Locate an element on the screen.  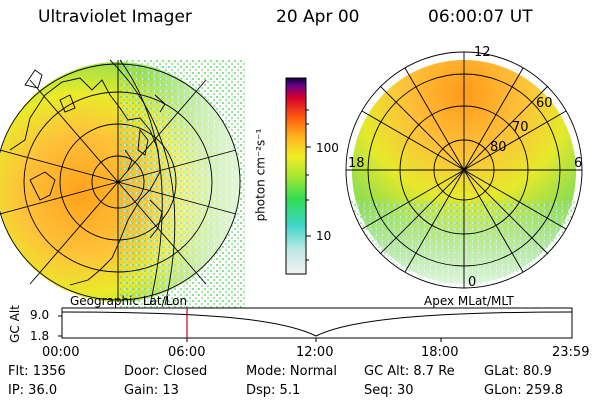
mlat-label-60: 60 is located at coordinates (544, 103).